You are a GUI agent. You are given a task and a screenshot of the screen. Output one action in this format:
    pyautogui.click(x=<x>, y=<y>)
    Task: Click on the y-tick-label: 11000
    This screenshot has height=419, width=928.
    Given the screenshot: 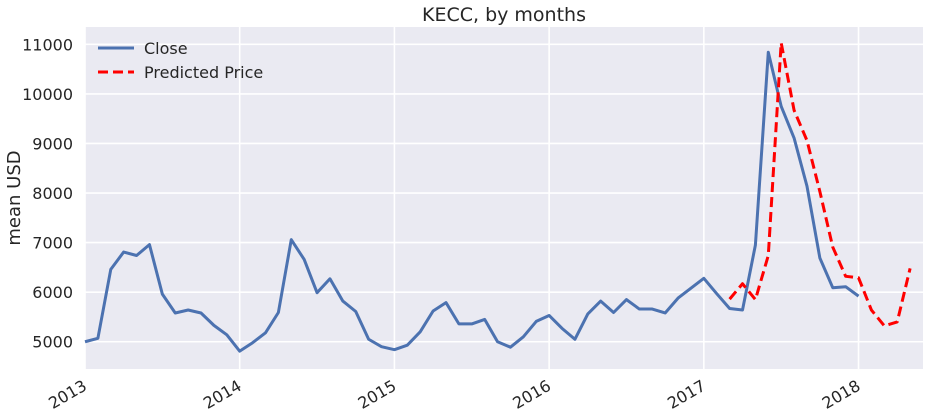 What is the action you would take?
    pyautogui.click(x=47, y=44)
    